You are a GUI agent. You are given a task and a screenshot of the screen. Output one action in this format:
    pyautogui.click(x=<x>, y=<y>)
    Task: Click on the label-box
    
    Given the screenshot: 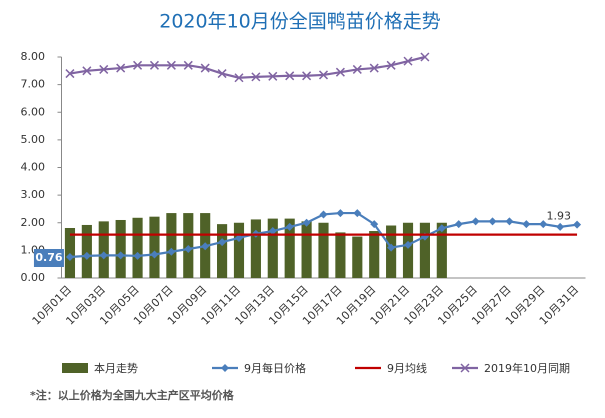 What is the action you would take?
    pyautogui.click(x=48, y=258)
    